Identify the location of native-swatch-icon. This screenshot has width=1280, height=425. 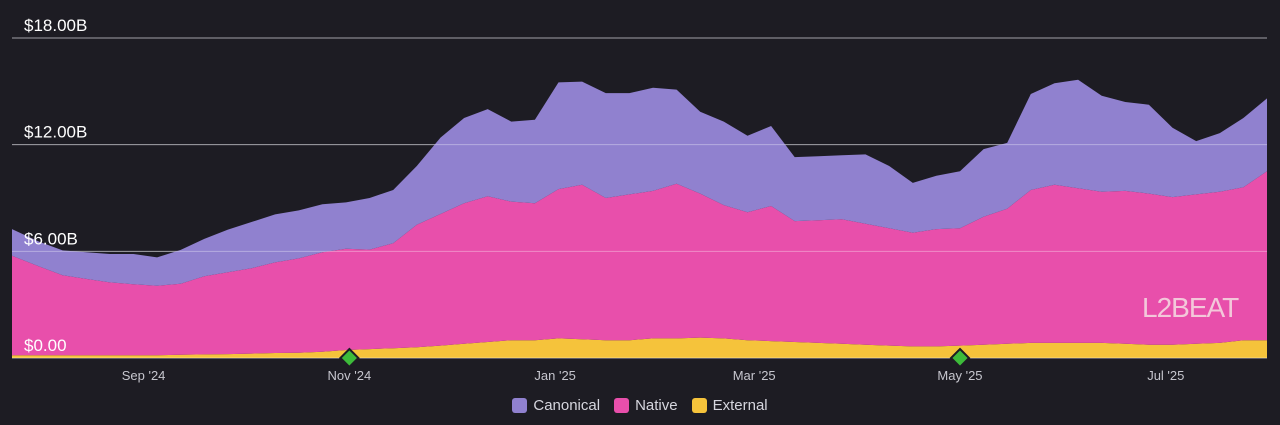
(622, 405).